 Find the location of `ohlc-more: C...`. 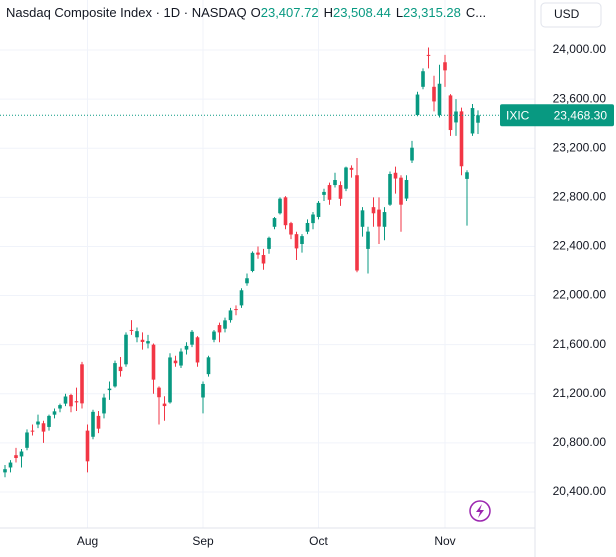

ohlc-more: C... is located at coordinates (476, 12).